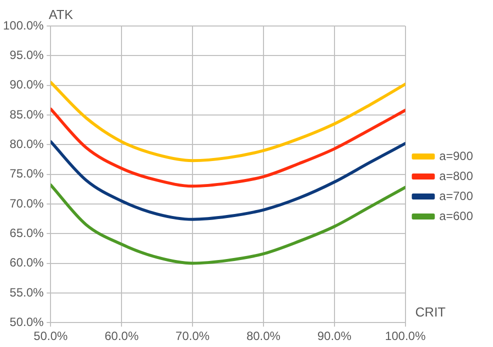  What do you see at coordinates (456, 175) in the screenshot?
I see `legend-label: a=800` at bounding box center [456, 175].